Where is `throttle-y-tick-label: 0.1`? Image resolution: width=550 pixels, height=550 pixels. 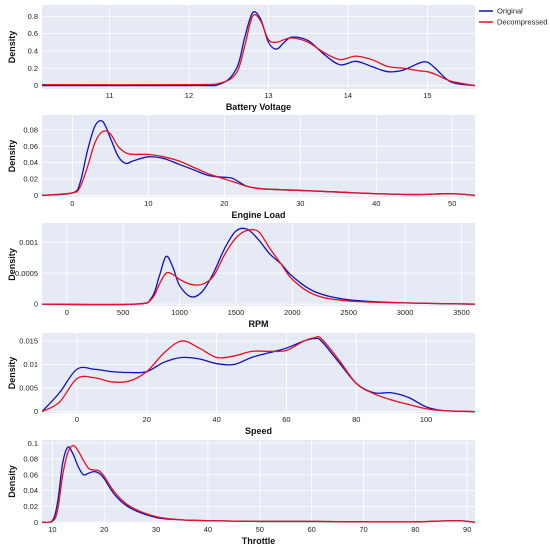 throttle-y-tick-label: 0.1 is located at coordinates (33, 443).